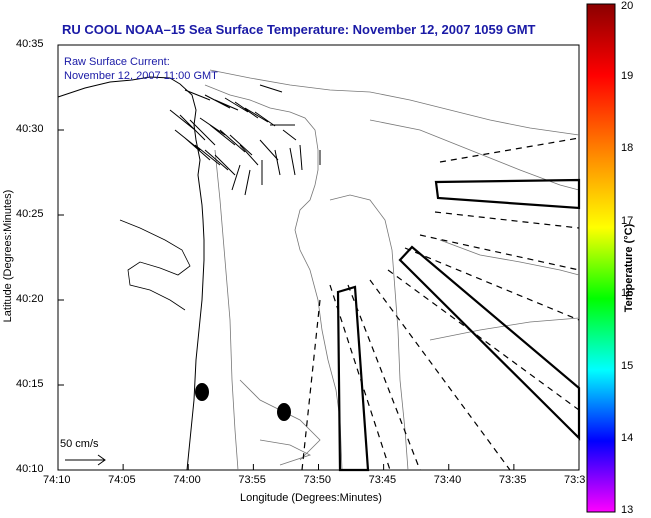  I want to click on x-tick-label: 74:00, so click(187, 480).